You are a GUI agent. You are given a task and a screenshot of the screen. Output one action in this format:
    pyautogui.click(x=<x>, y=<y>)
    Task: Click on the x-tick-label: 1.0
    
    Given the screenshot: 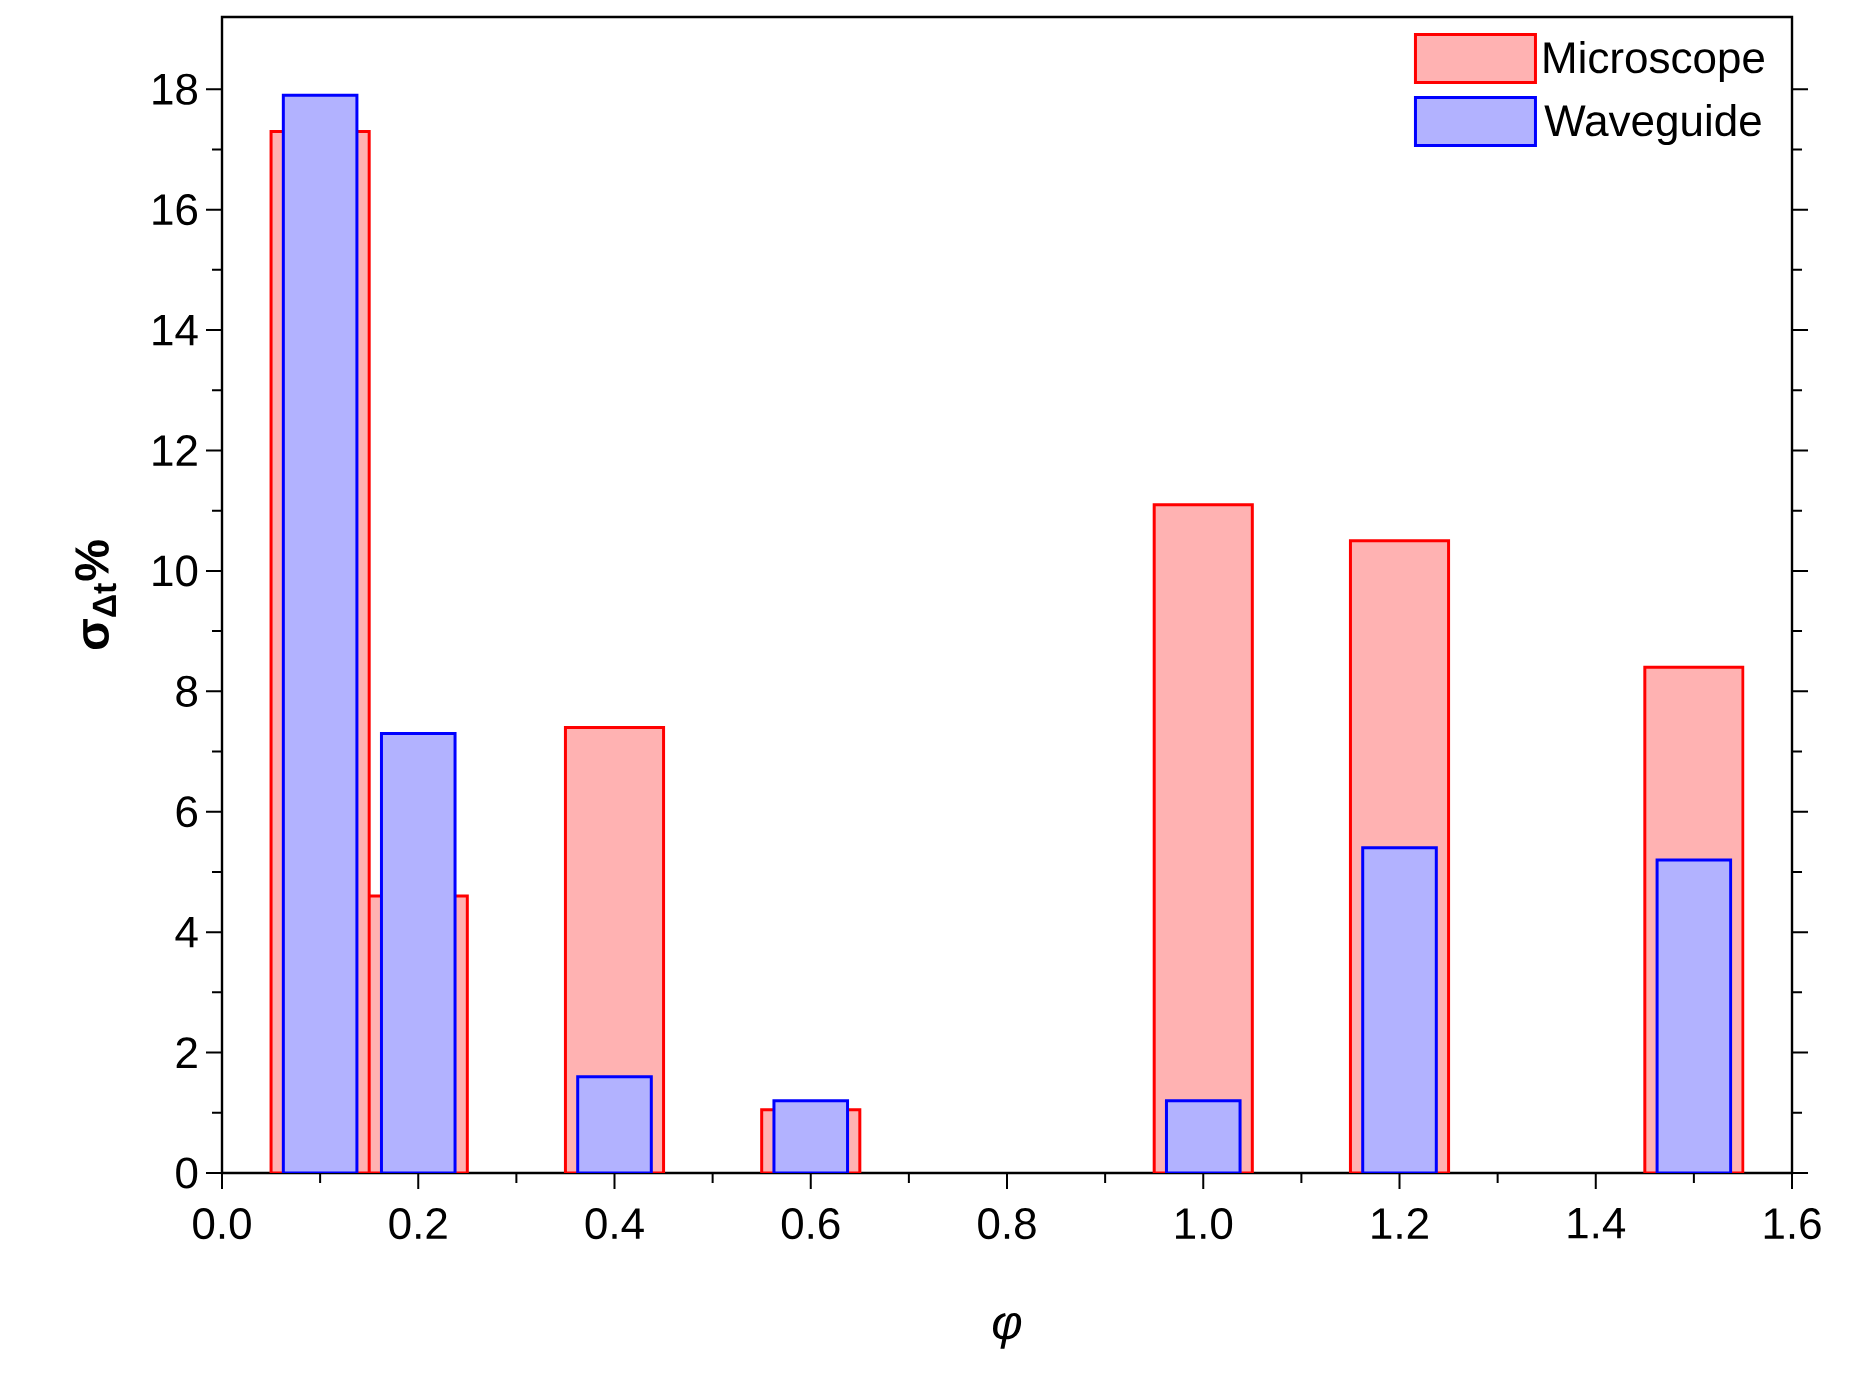 What is the action you would take?
    pyautogui.click(x=1204, y=1224)
    